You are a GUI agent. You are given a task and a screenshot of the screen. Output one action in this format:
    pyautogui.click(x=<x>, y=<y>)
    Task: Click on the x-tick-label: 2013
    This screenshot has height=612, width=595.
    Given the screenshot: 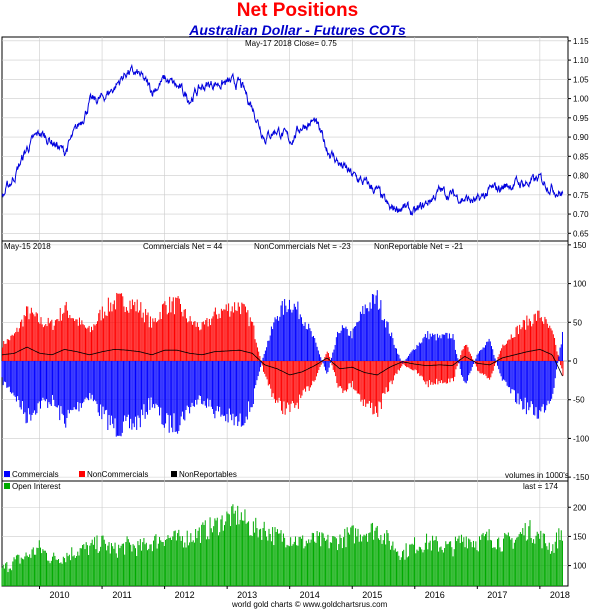 What is the action you would take?
    pyautogui.click(x=247, y=595)
    